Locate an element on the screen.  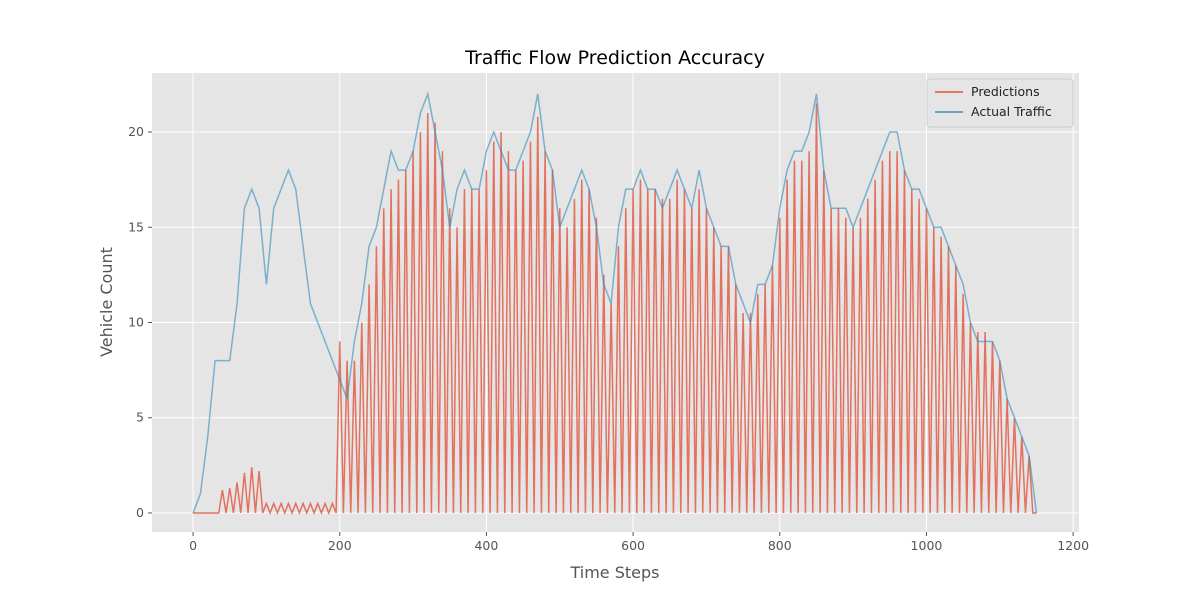
x-tick-label: 1000 is located at coordinates (927, 545).